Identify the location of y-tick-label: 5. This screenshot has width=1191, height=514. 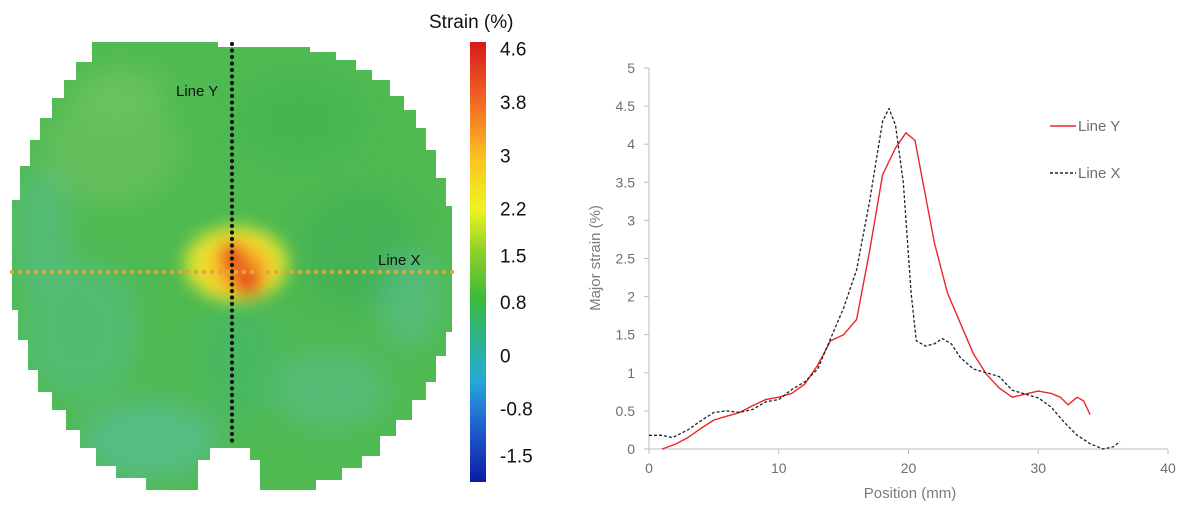
(631, 68).